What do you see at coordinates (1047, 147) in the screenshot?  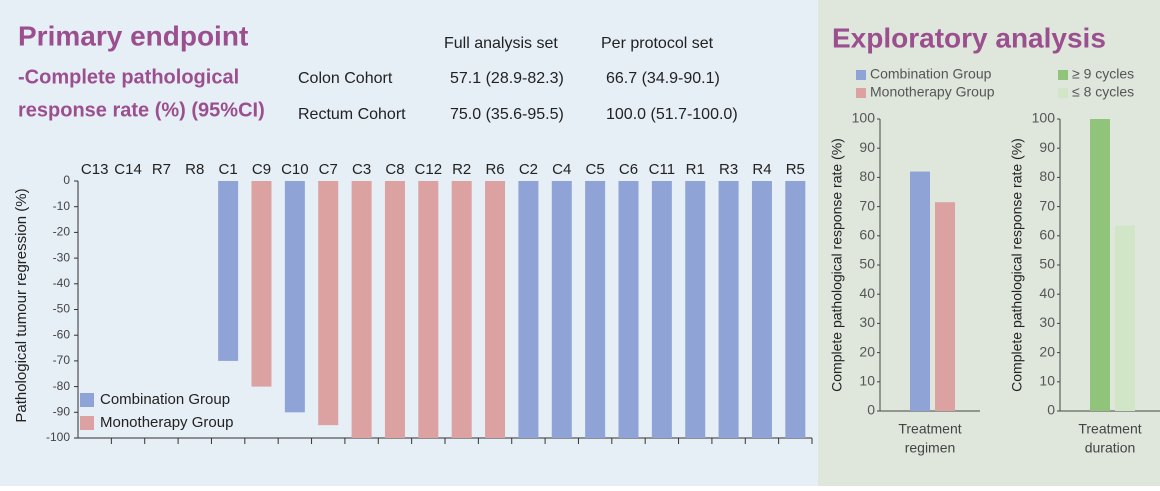 I see `y-tick-label: 90` at bounding box center [1047, 147].